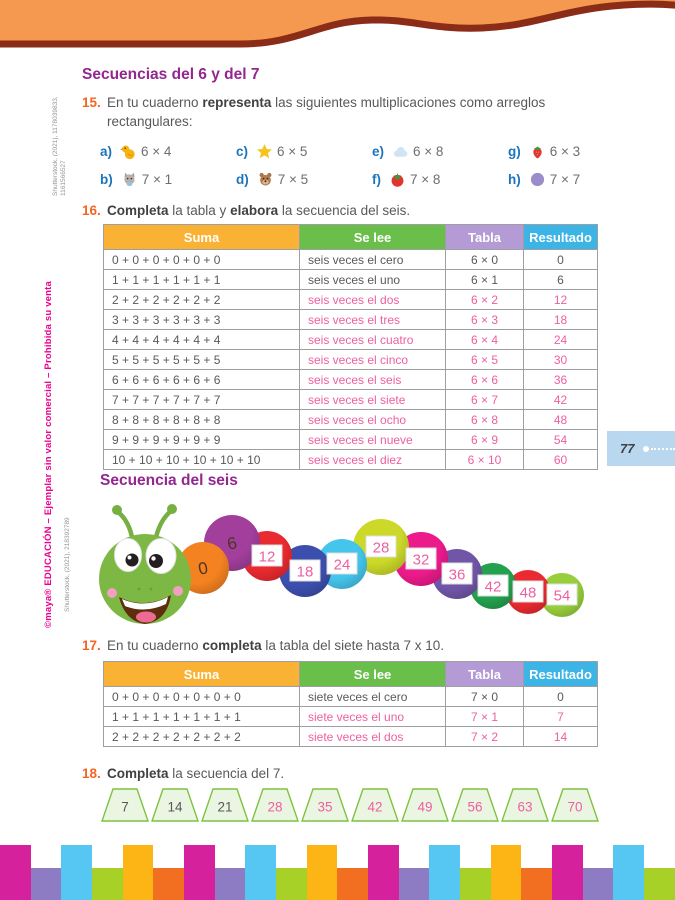 Image resolution: width=675 pixels, height=900 pixels. Describe the element at coordinates (514, 151) in the screenshot. I see `item-letter: g)` at that location.